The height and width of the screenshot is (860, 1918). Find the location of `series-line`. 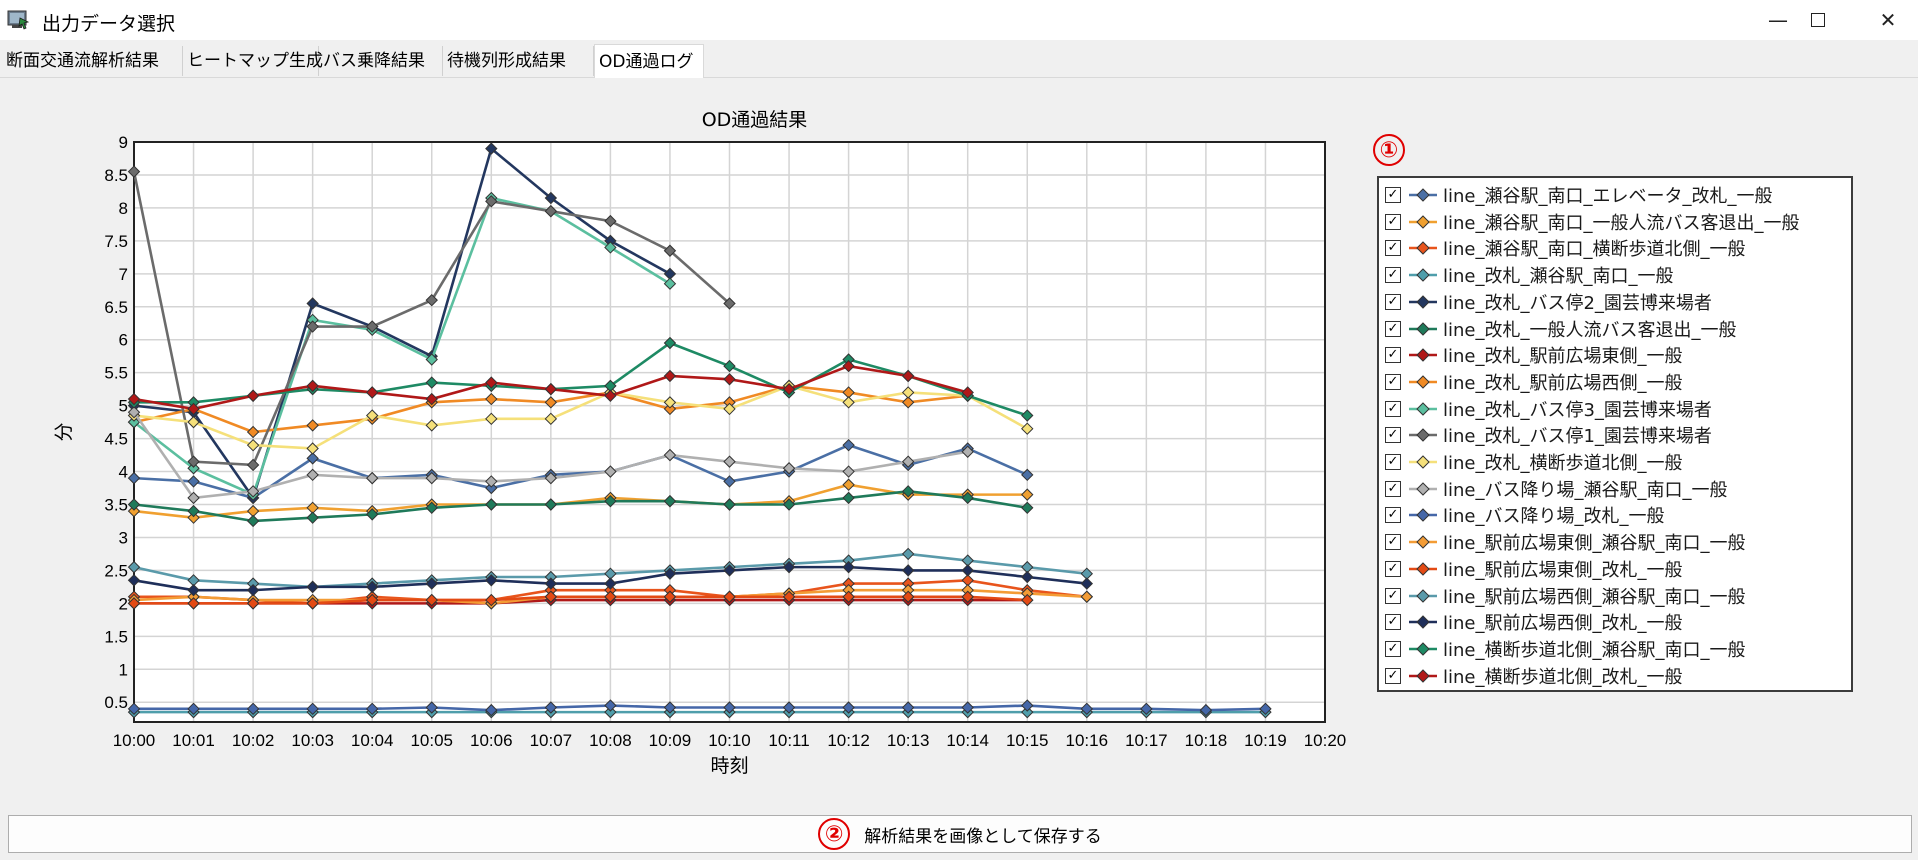

series-line is located at coordinates (402, 346).